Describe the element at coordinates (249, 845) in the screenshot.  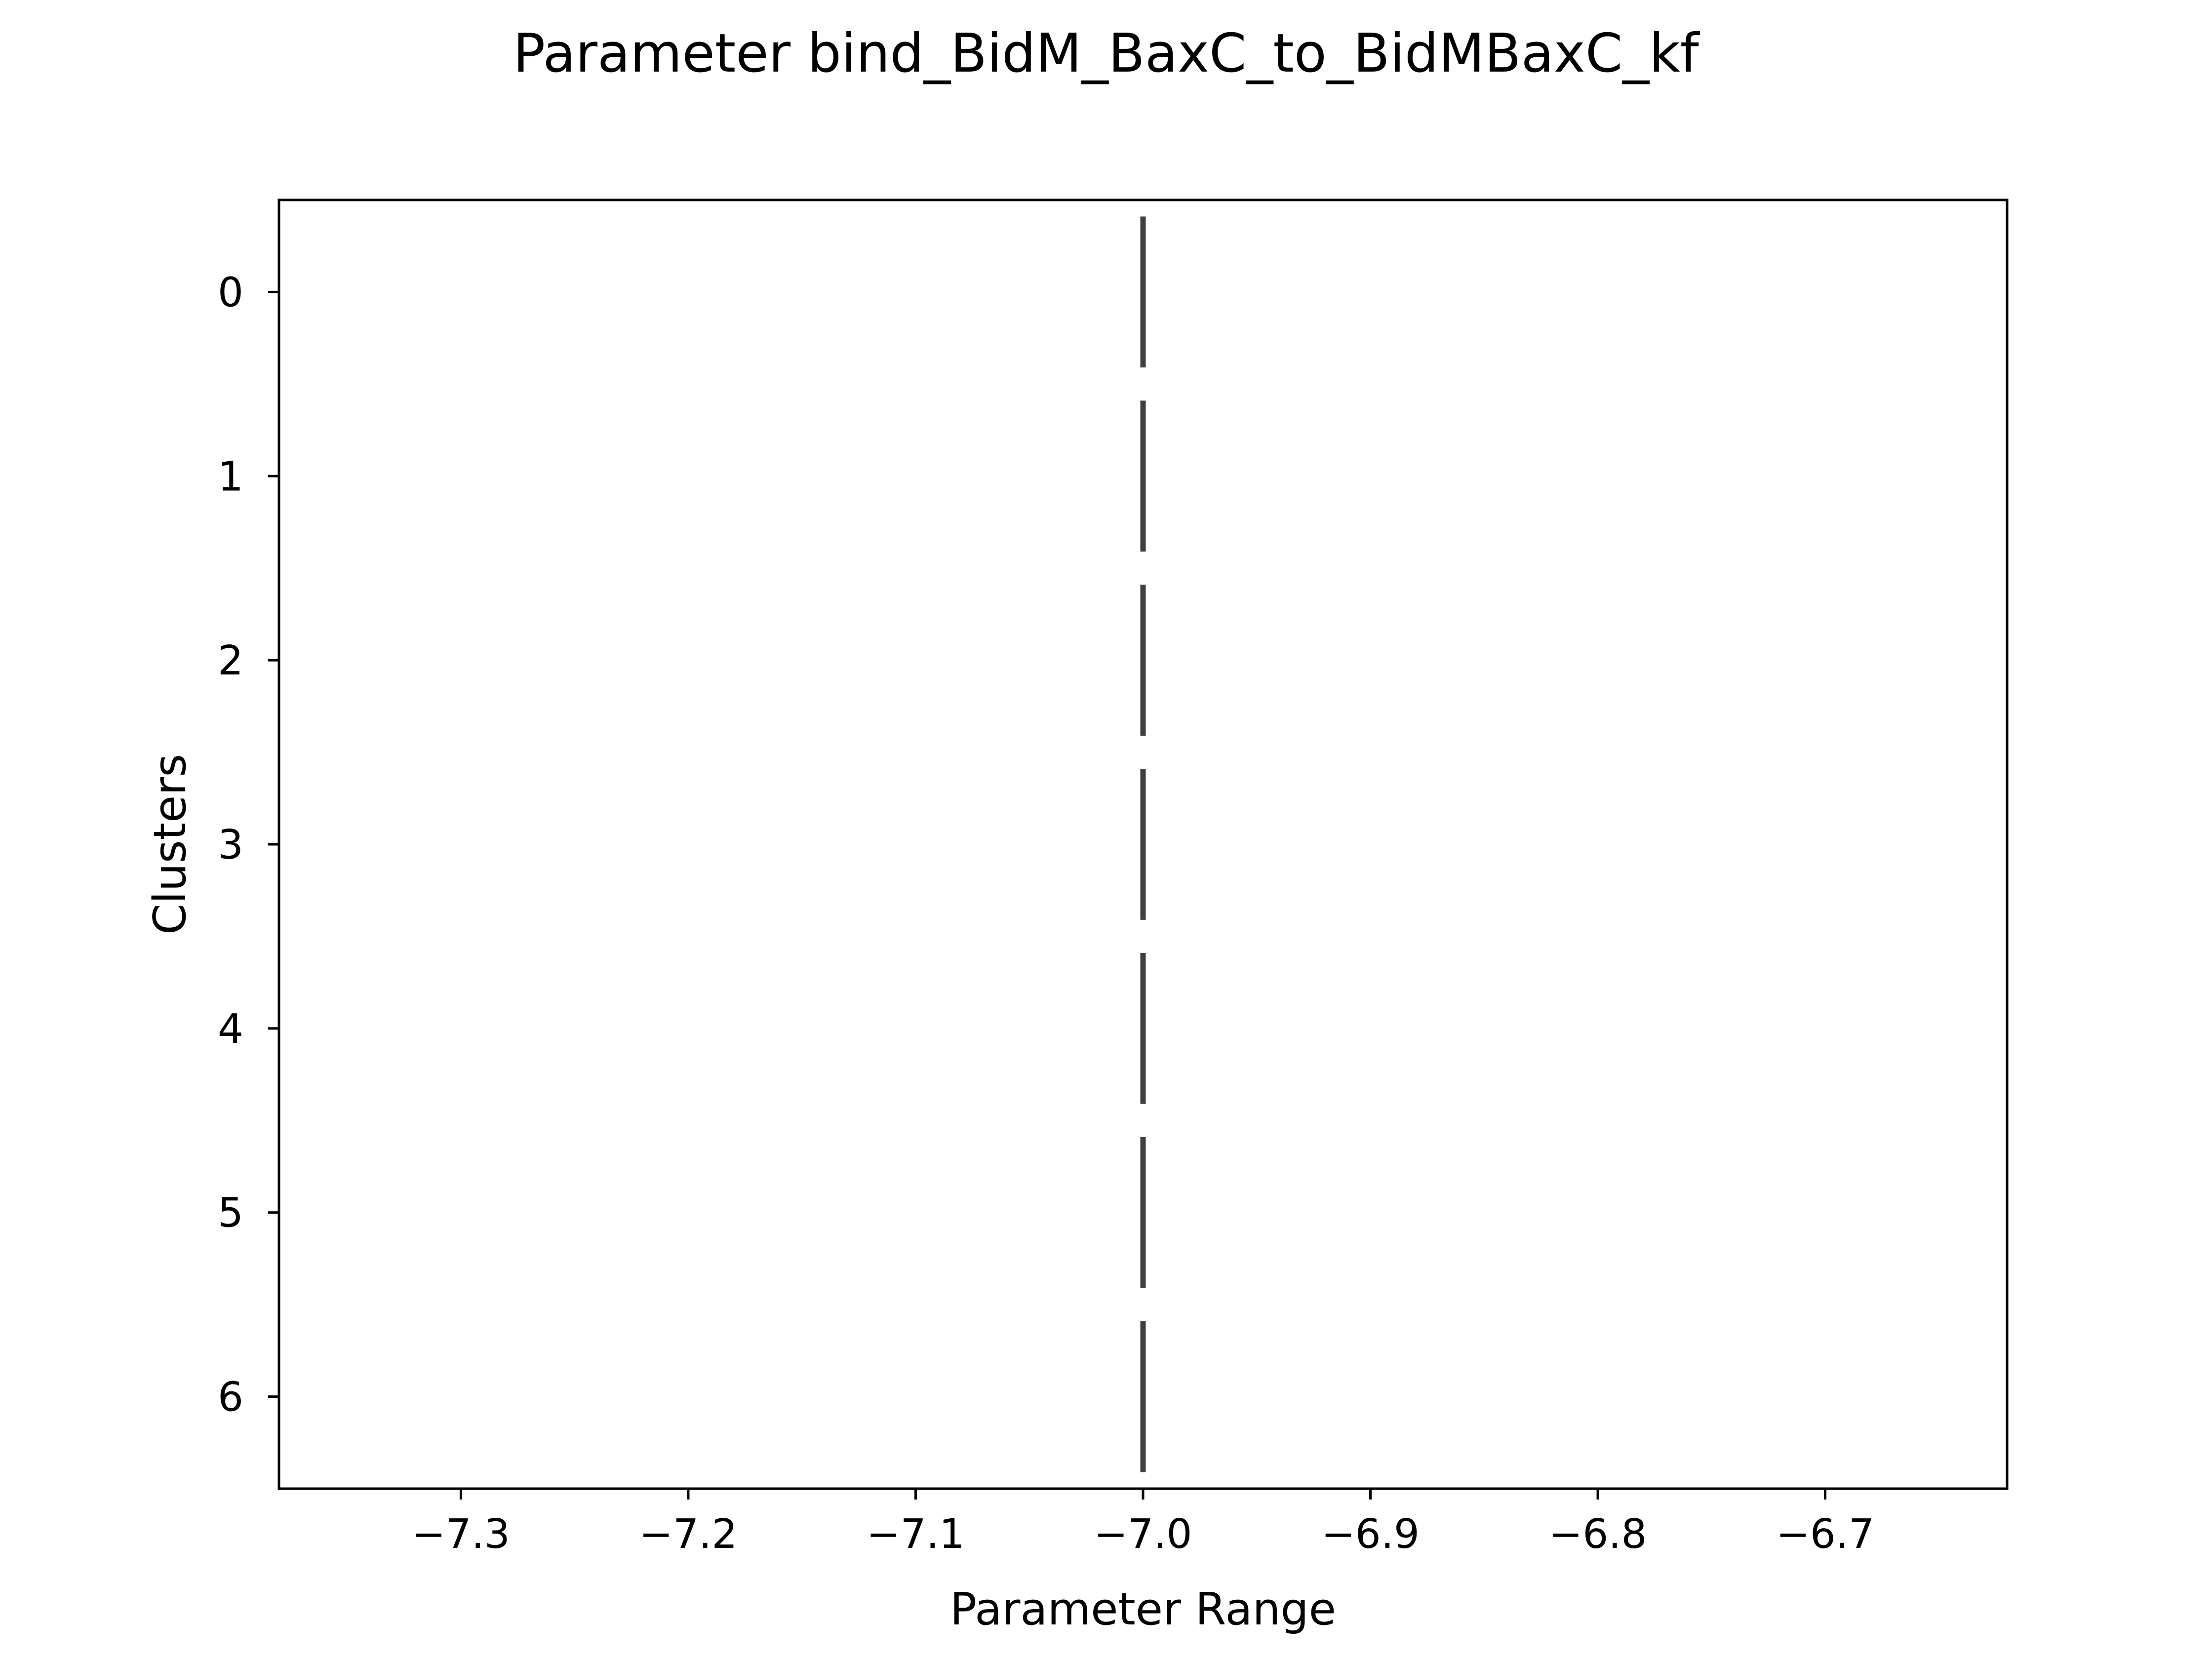
I see `y-axis: 0 1 2 3 4 5 6` at that location.